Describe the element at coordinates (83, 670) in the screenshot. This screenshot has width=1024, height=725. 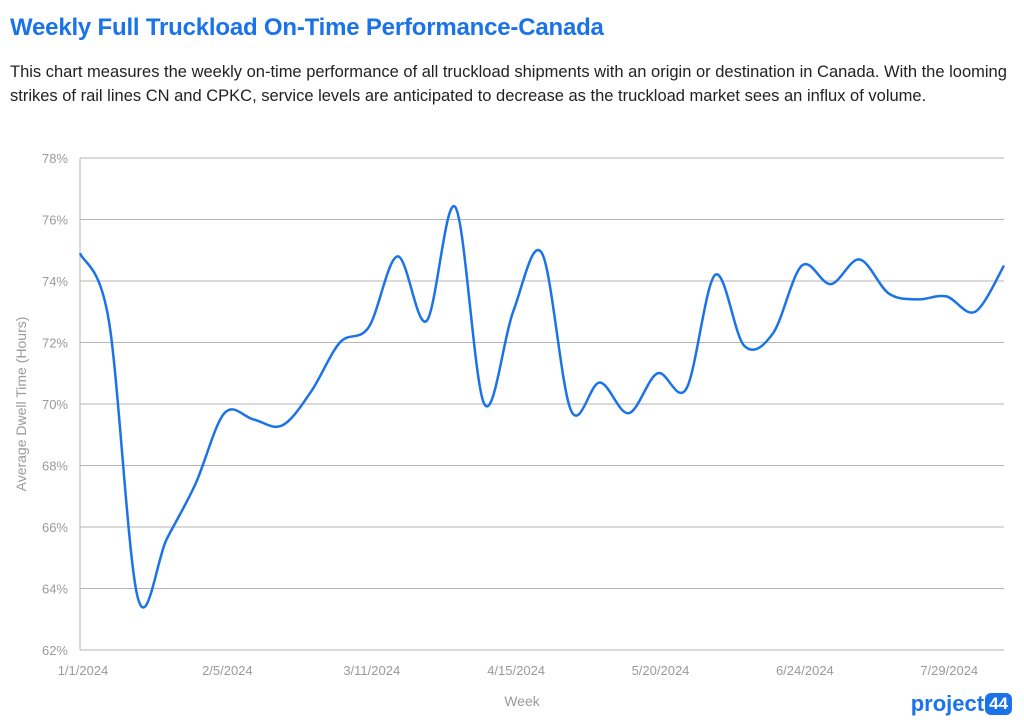
I see `x-tick-label: 1/1/2024` at that location.